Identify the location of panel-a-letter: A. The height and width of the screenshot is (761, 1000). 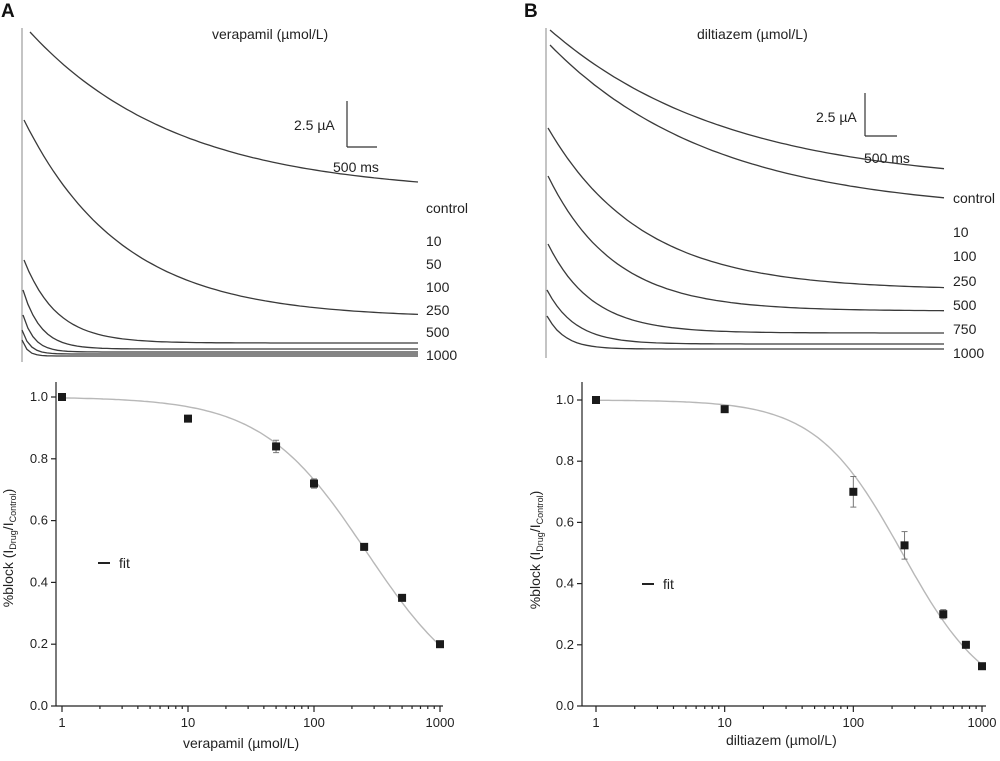
(8, 11).